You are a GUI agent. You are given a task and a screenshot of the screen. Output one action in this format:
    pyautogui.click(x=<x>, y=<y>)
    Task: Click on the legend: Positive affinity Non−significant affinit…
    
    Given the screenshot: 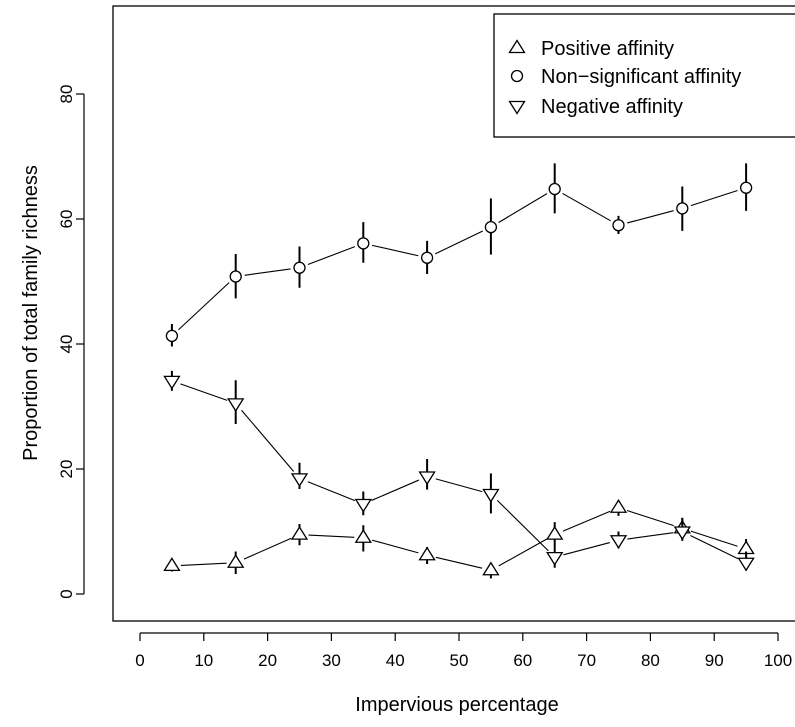 What is the action you would take?
    pyautogui.click(x=644, y=75)
    